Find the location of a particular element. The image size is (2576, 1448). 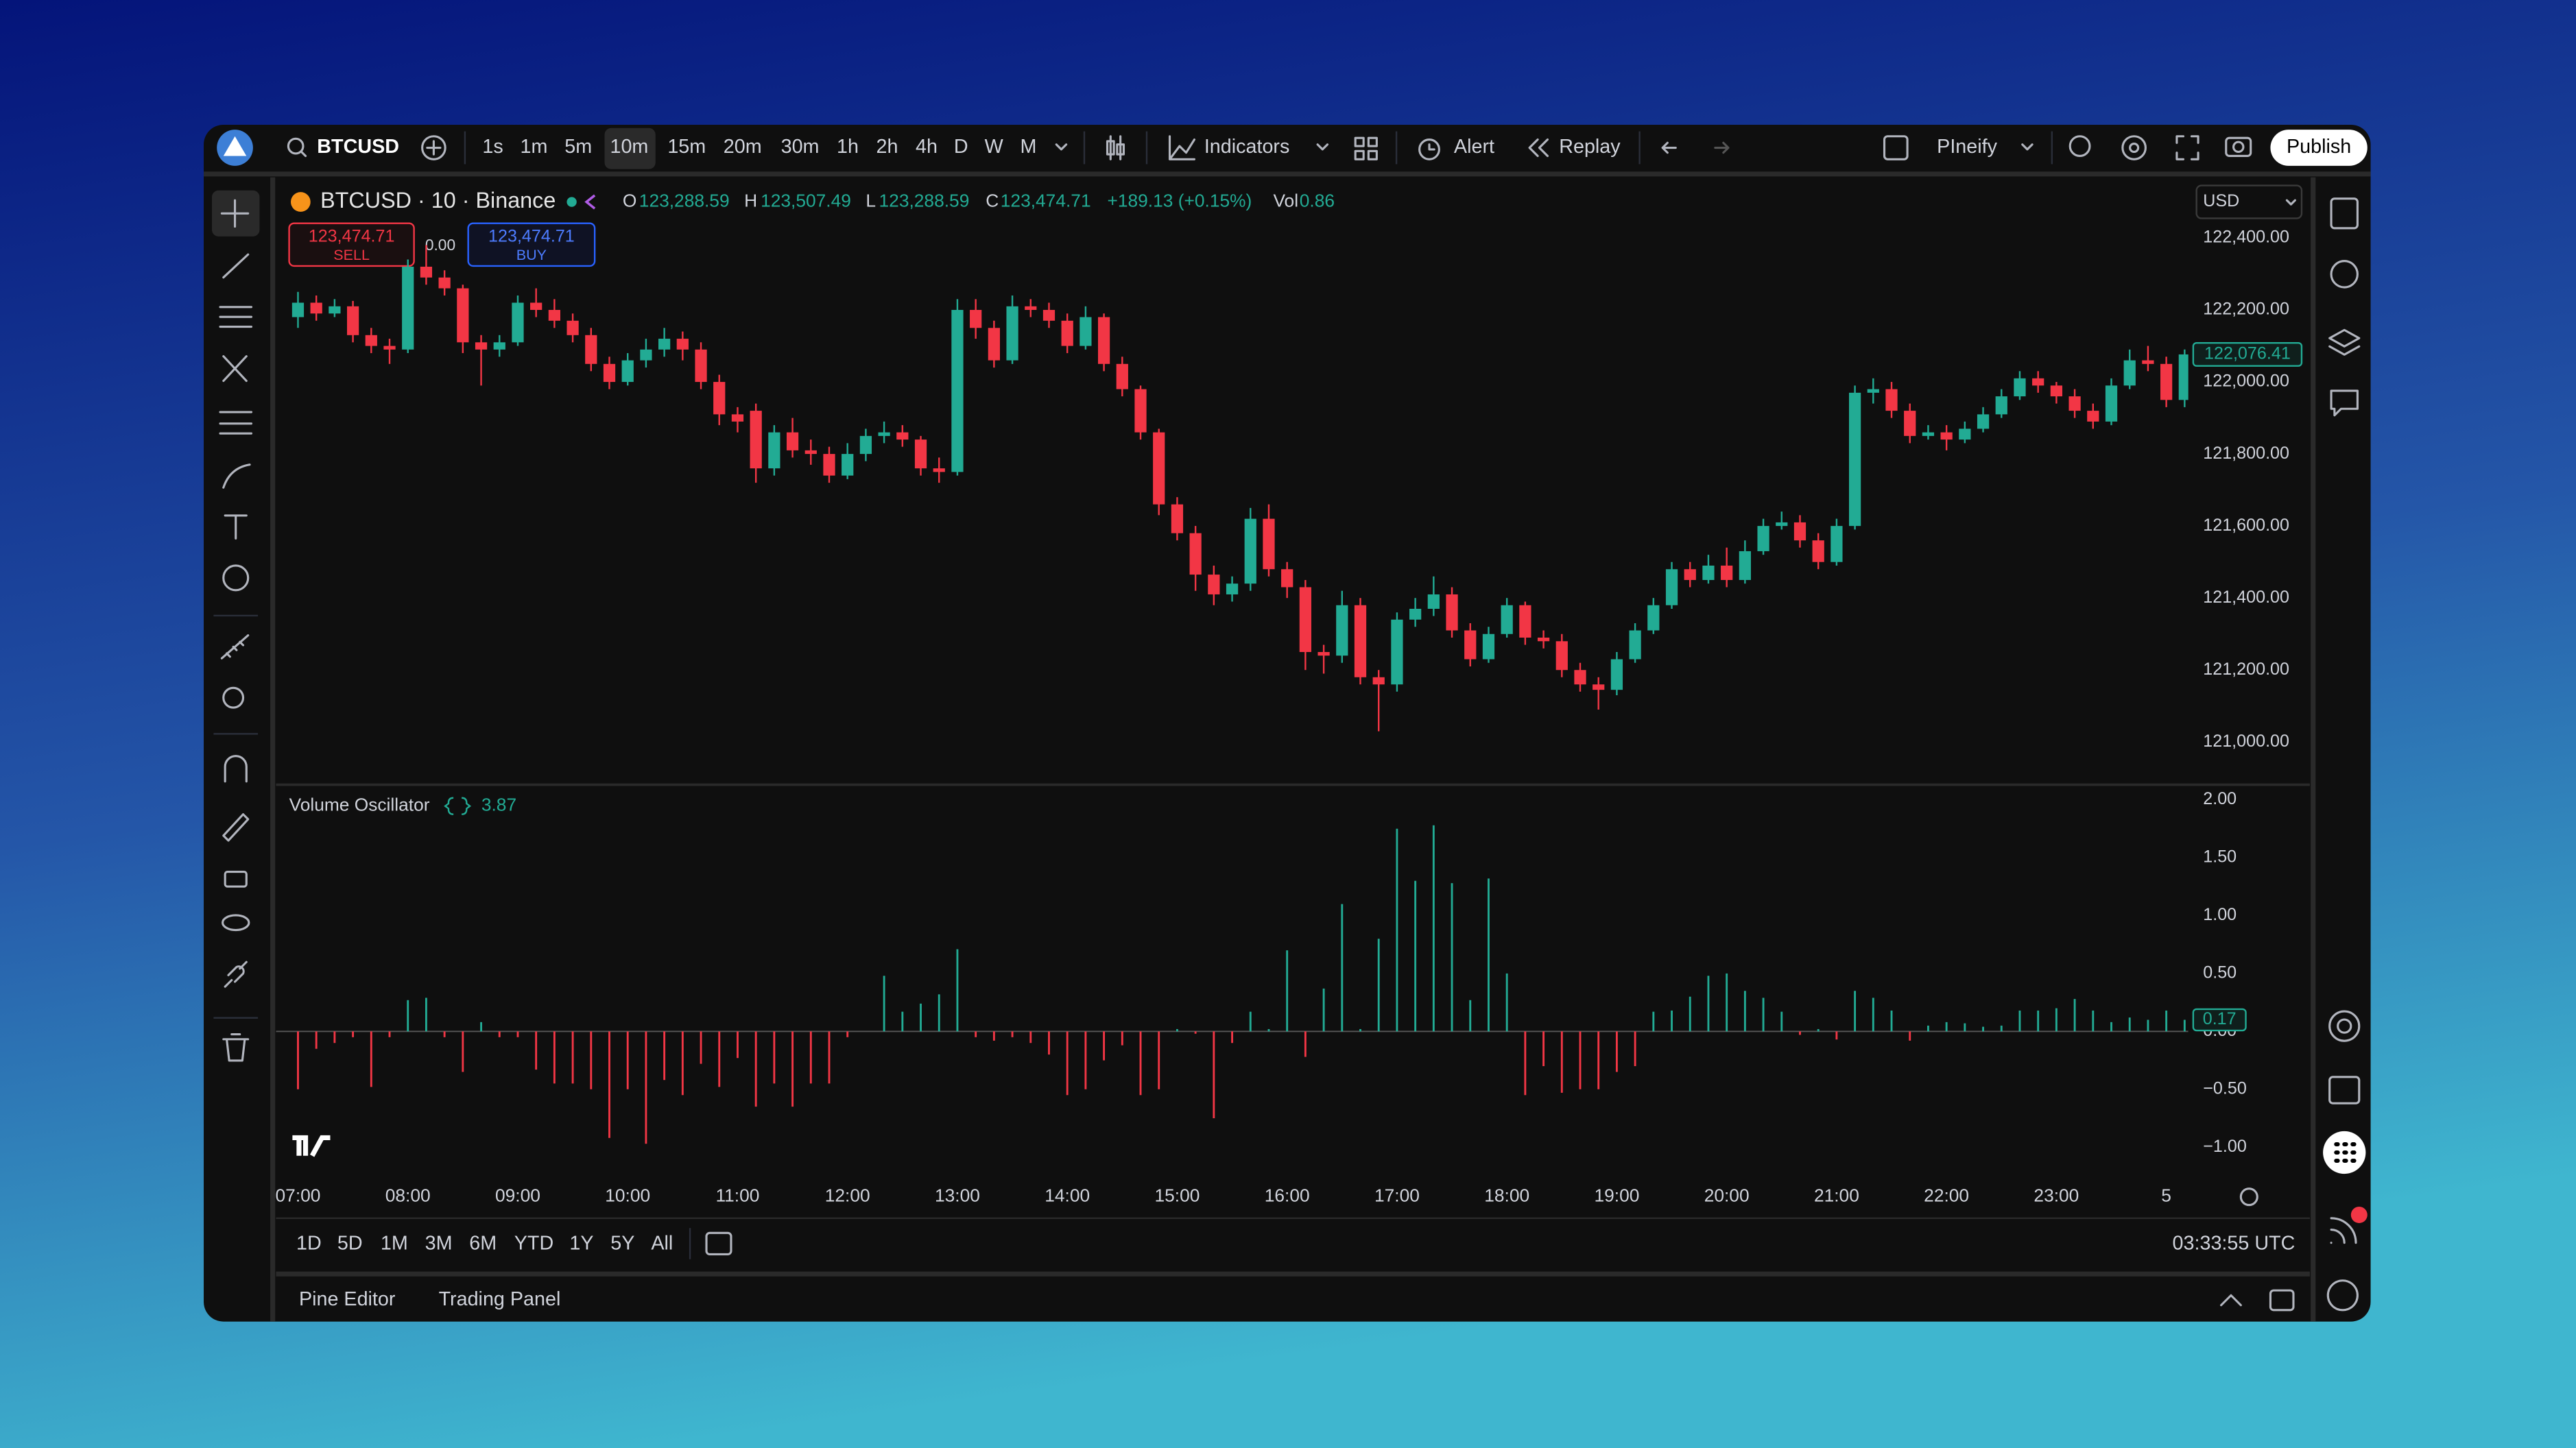

y-tick-label: 121,800.00 is located at coordinates (2246, 453).